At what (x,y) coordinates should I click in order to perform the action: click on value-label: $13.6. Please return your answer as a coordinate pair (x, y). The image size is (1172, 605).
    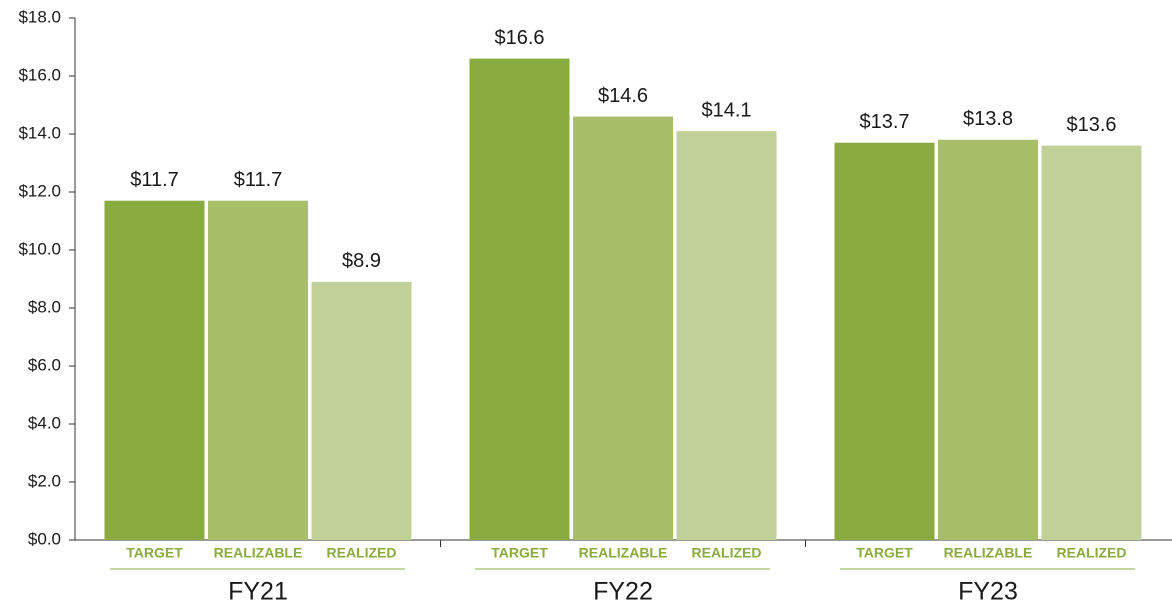
    Looking at the image, I should click on (1091, 125).